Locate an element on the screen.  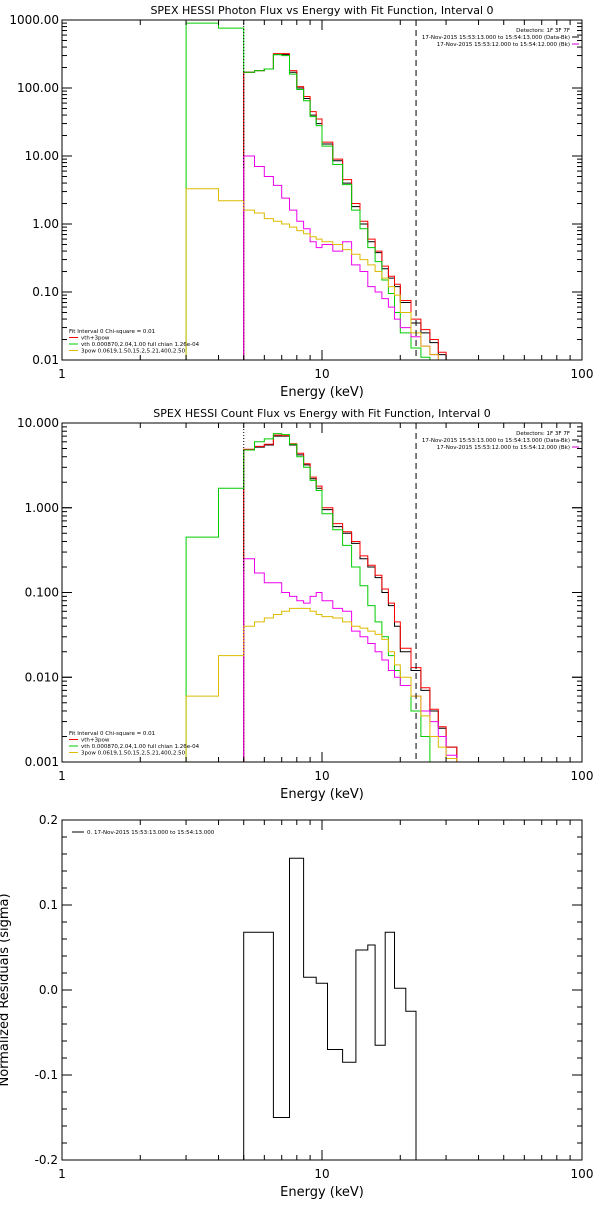
y-tick-label: 10.00 is located at coordinates (42, 156).